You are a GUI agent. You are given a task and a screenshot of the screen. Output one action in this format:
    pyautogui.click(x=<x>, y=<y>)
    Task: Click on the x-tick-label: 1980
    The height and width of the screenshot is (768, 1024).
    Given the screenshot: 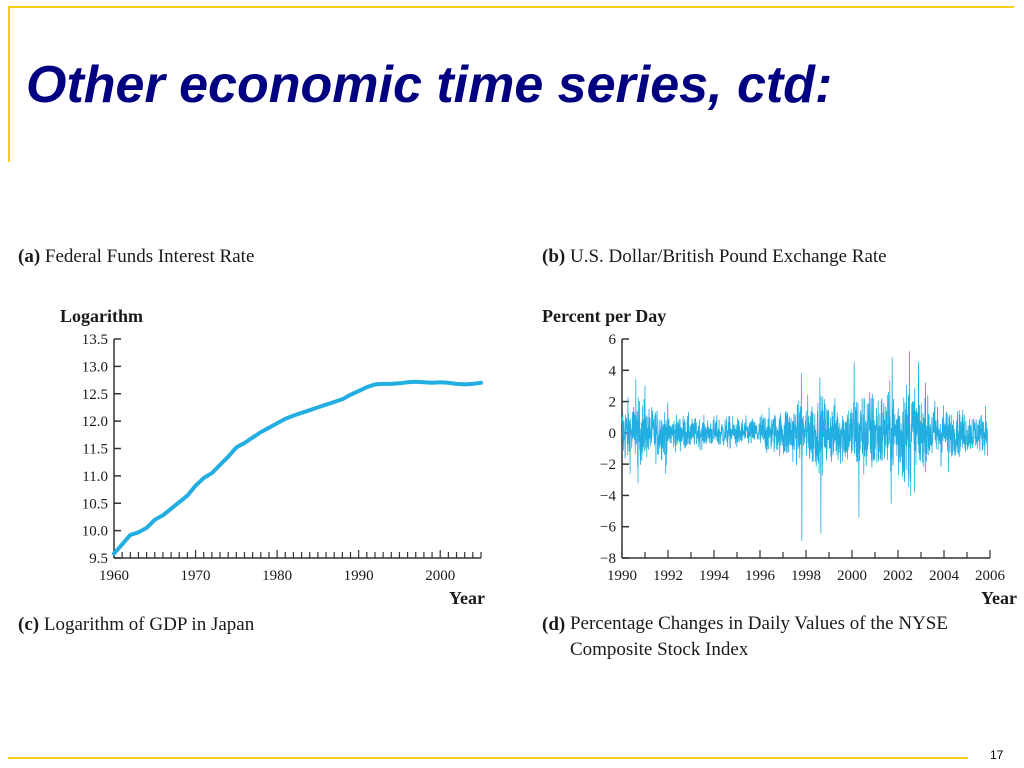 What is the action you would take?
    pyautogui.click(x=277, y=576)
    